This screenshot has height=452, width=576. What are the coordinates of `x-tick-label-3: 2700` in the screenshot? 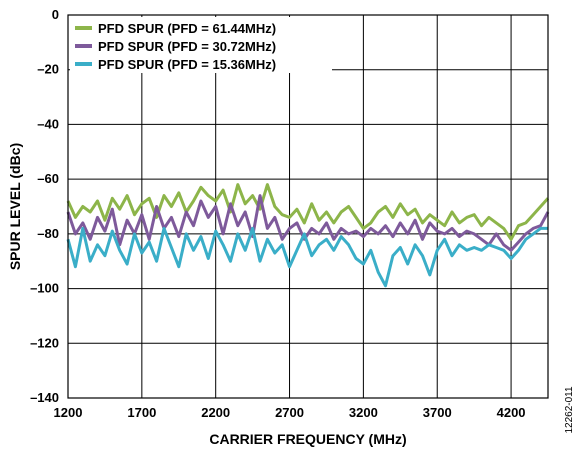 It's located at (289, 412).